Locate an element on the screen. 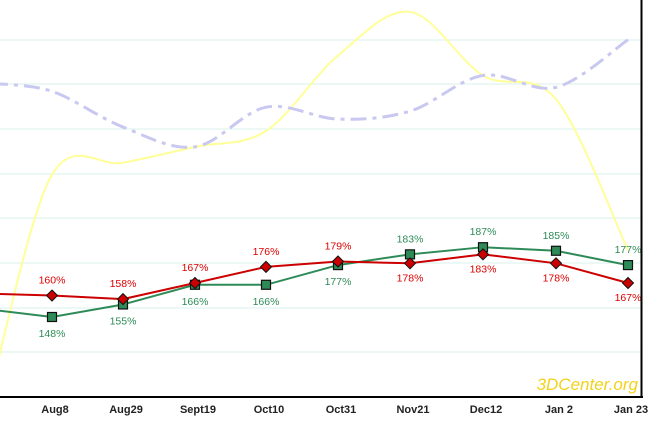  x-tick-label: Jan 23 is located at coordinates (631, 410).